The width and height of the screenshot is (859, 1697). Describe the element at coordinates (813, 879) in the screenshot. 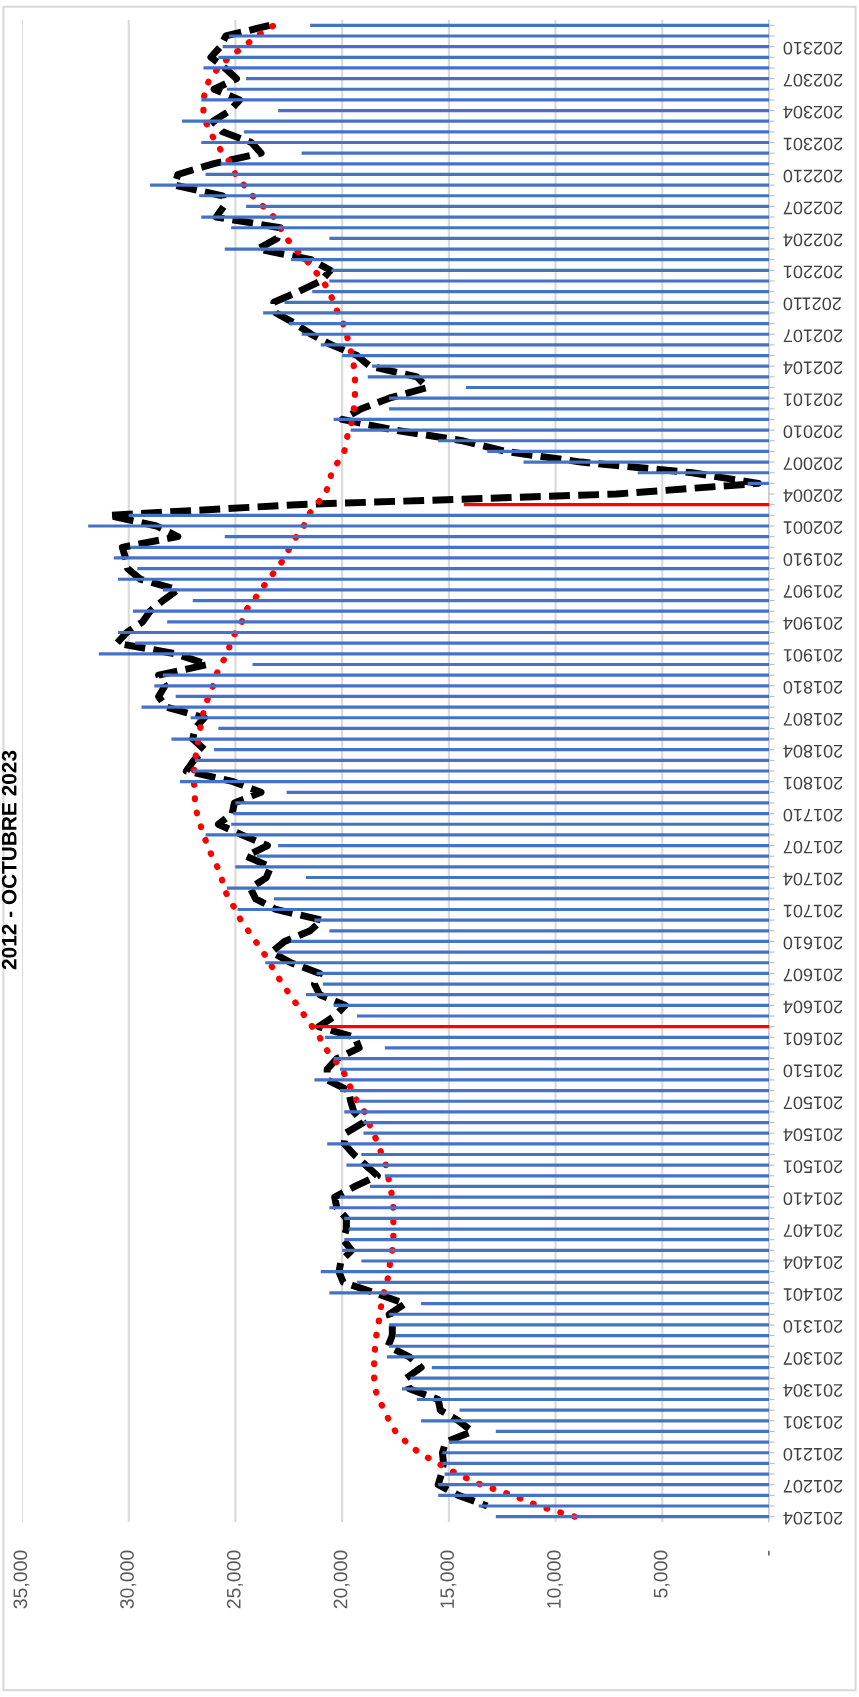

I see `y-tick-label: 201704` at that location.